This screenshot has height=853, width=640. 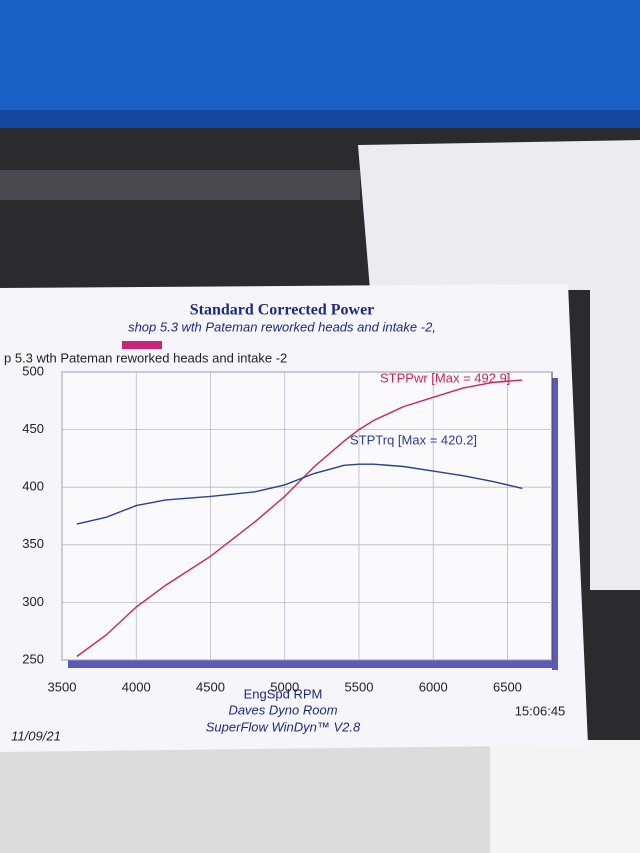 I want to click on y-tick-label: 450, so click(x=33, y=428).